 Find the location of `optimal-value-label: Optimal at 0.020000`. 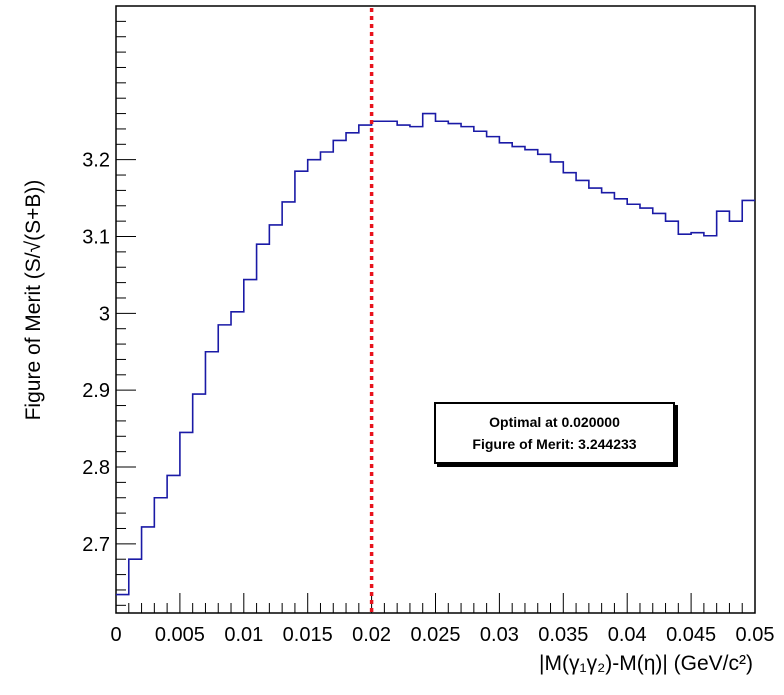

optimal-value-label: Optimal at 0.020000 is located at coordinates (554, 422).